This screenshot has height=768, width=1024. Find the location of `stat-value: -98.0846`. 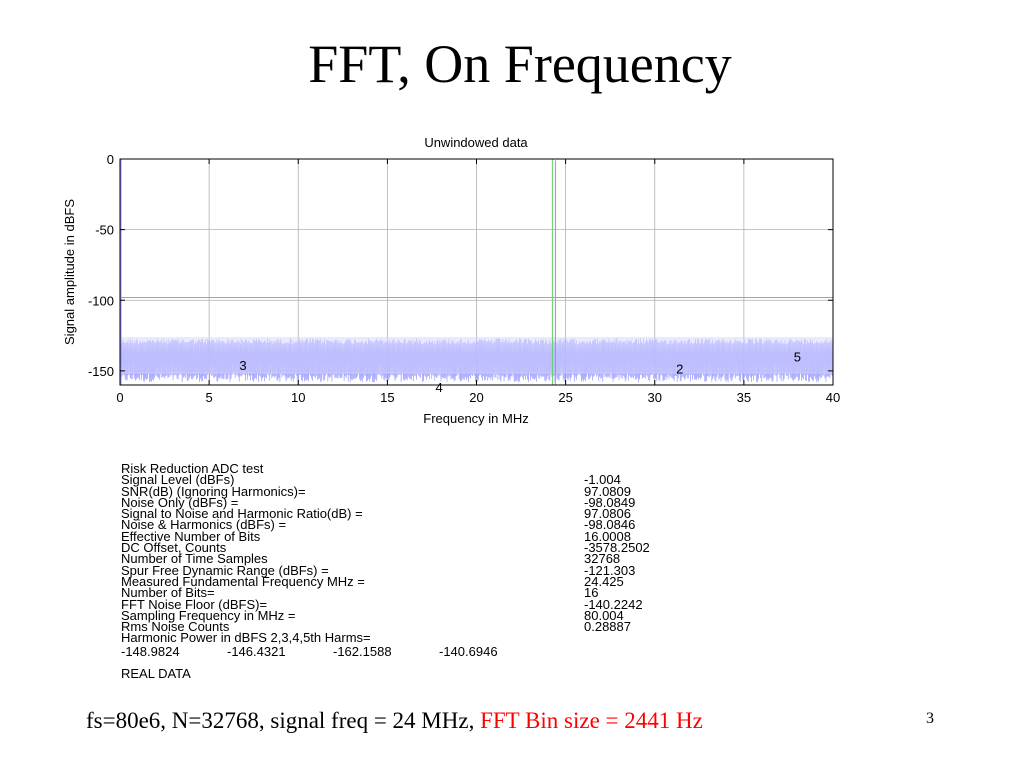

stat-value: -98.0846 is located at coordinates (610, 525).